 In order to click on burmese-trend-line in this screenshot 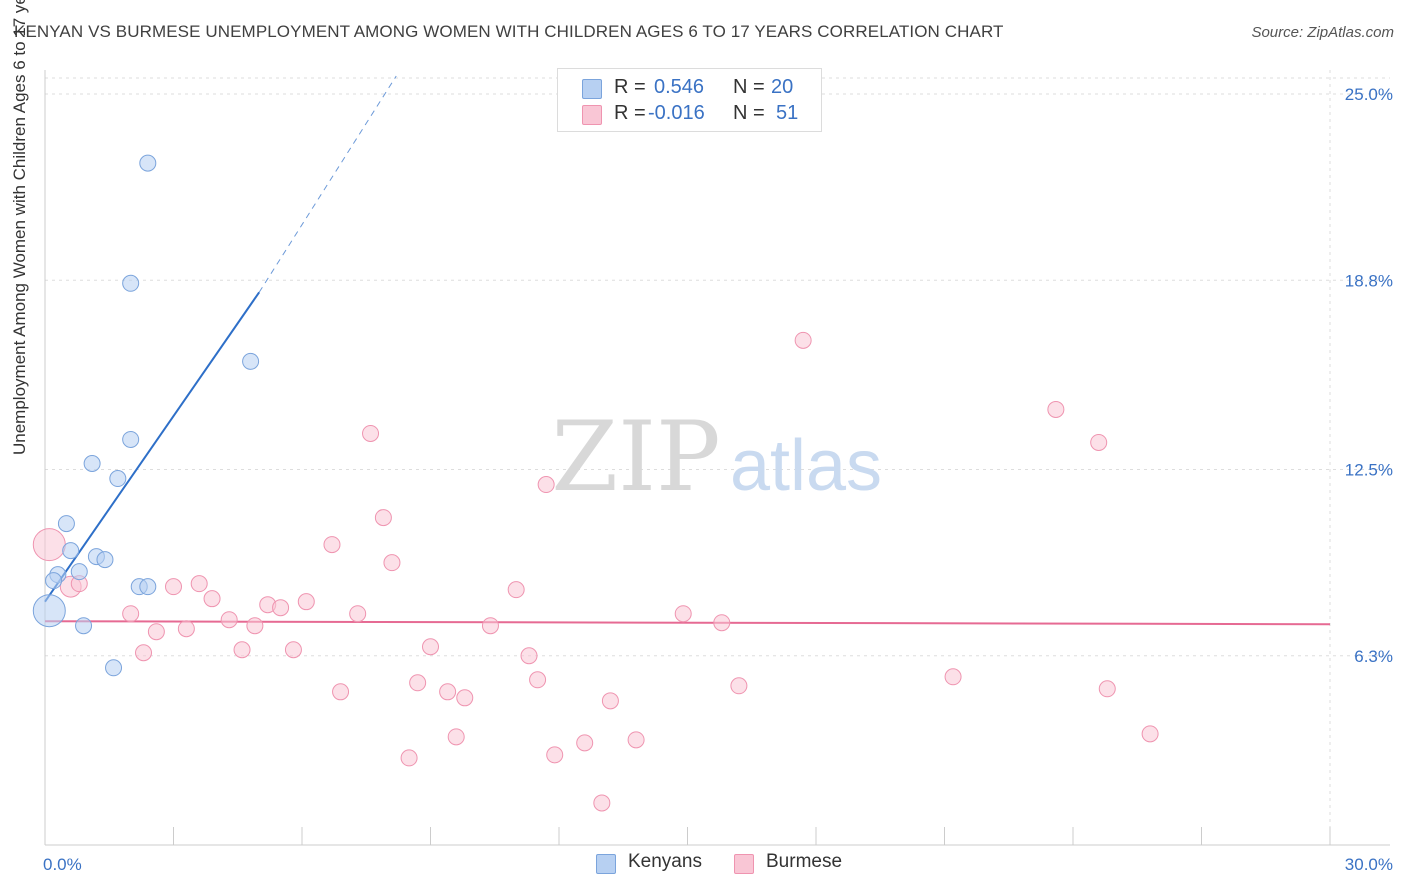, I will do `click(687, 623)`.